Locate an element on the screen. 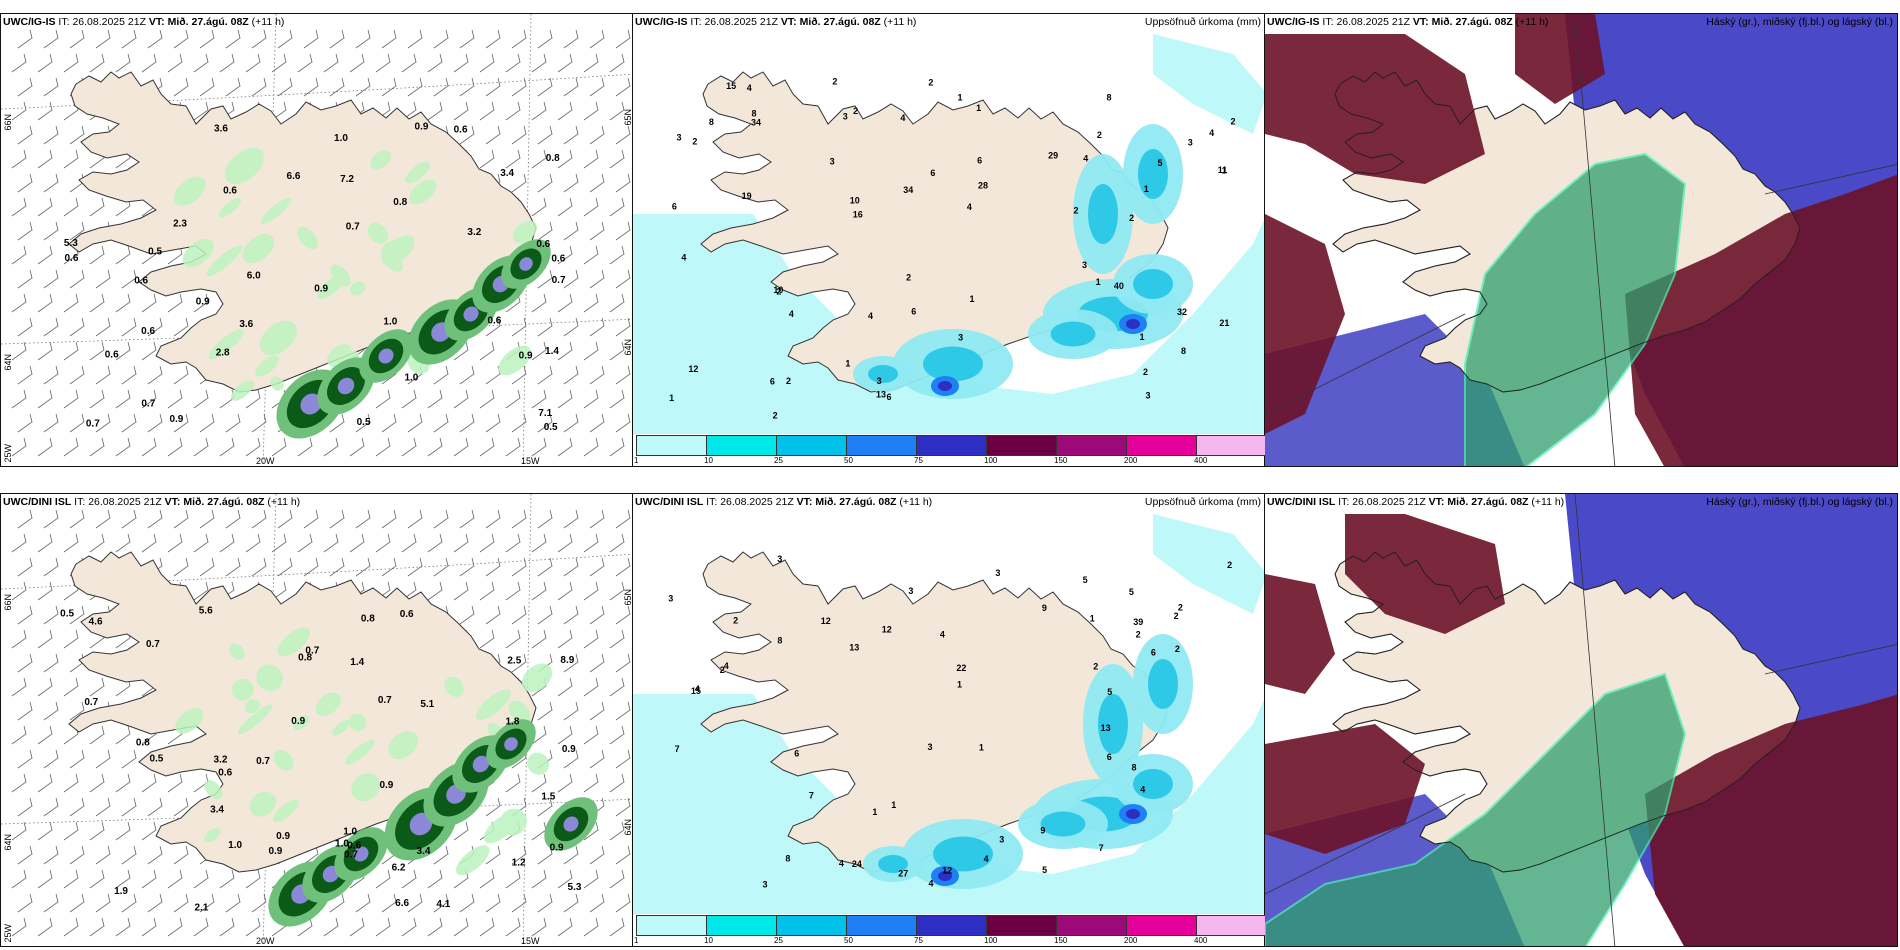 The height and width of the screenshot is (950, 1900). value-label: 0.8 is located at coordinates (368, 618).